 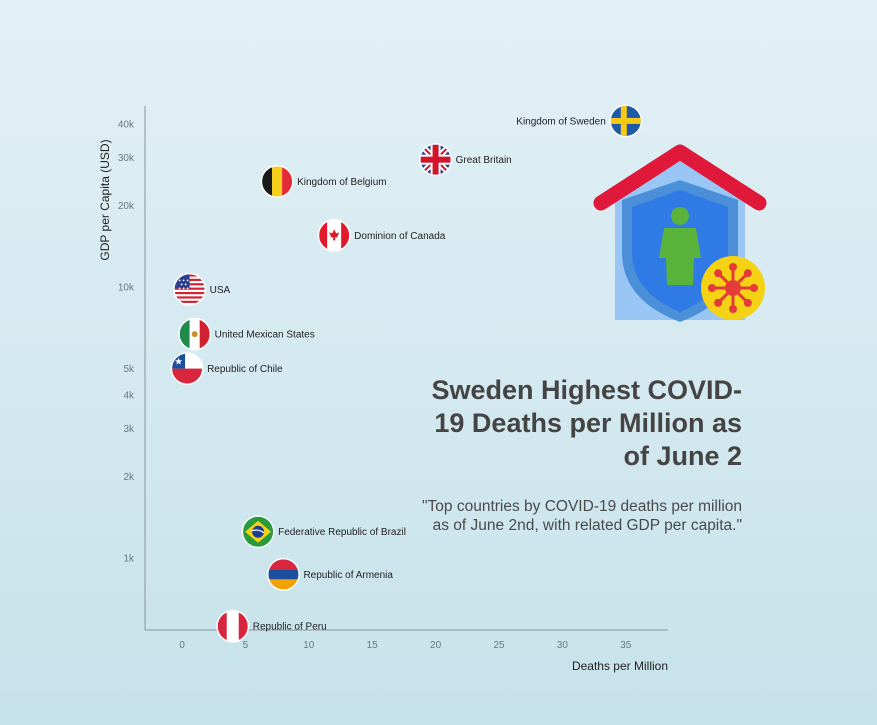 What do you see at coordinates (194, 334) in the screenshot?
I see `mexico-flag-icon` at bounding box center [194, 334].